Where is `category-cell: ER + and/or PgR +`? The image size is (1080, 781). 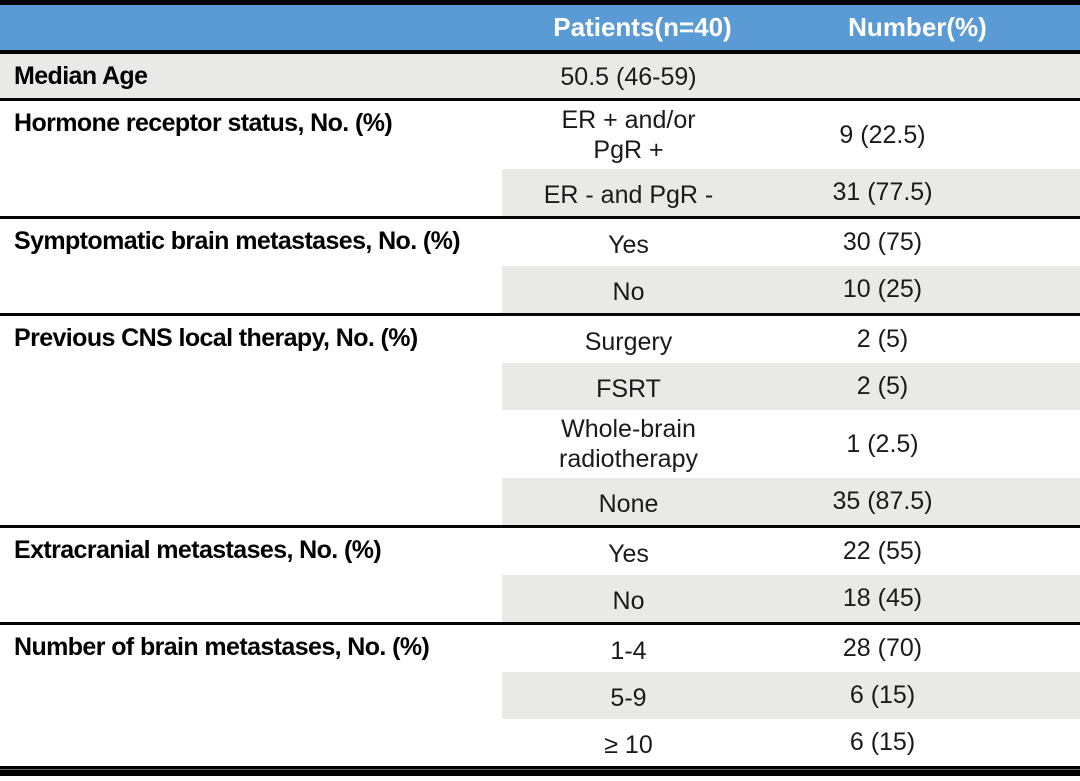 category-cell: ER + and/or PgR + is located at coordinates (628, 135).